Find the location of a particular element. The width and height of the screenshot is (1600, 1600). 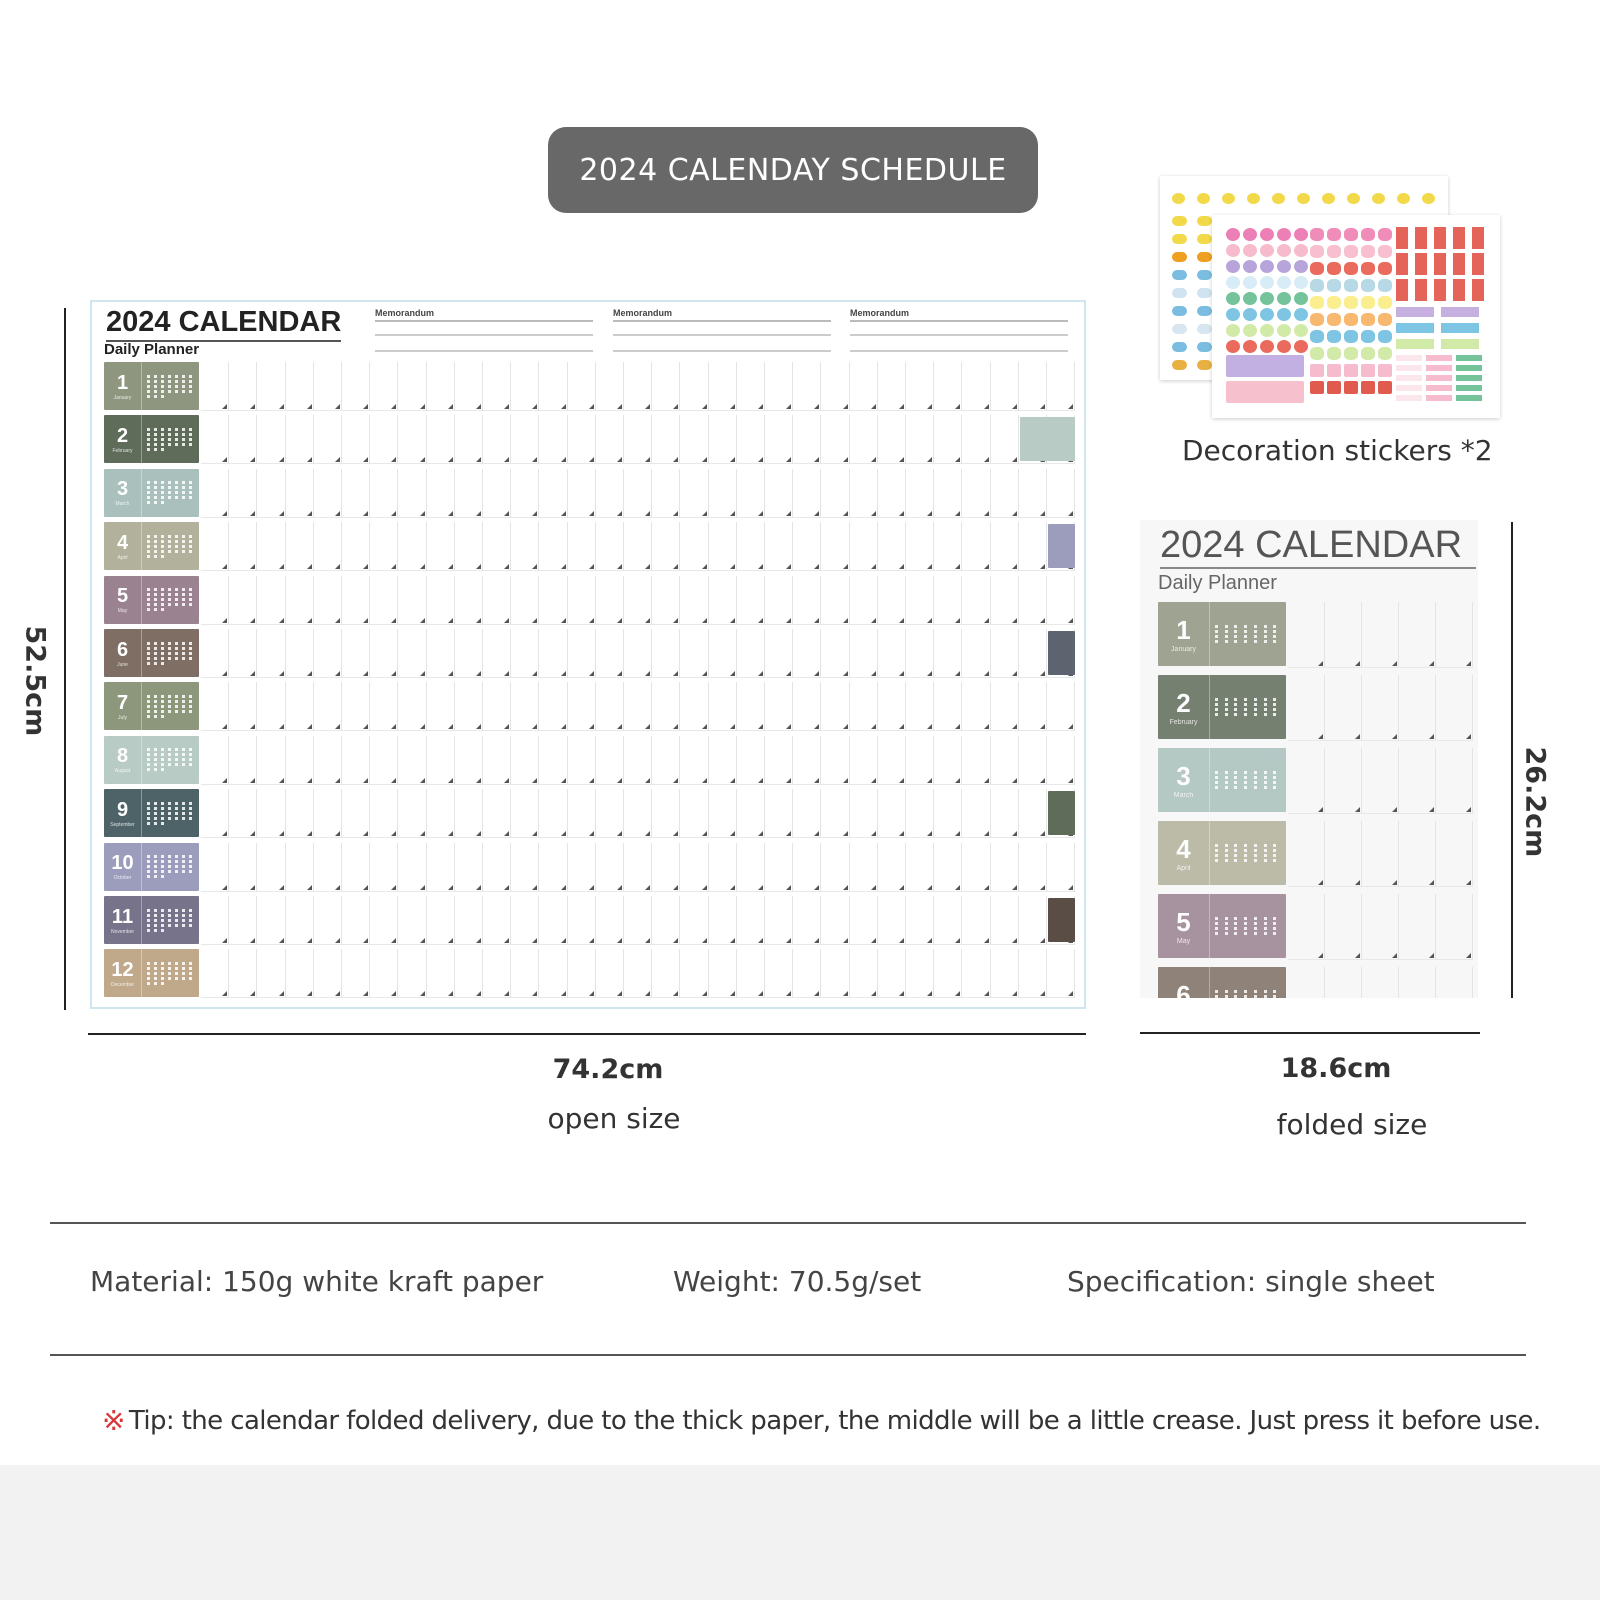

month-tile-december: 12 December is located at coordinates (151, 973).